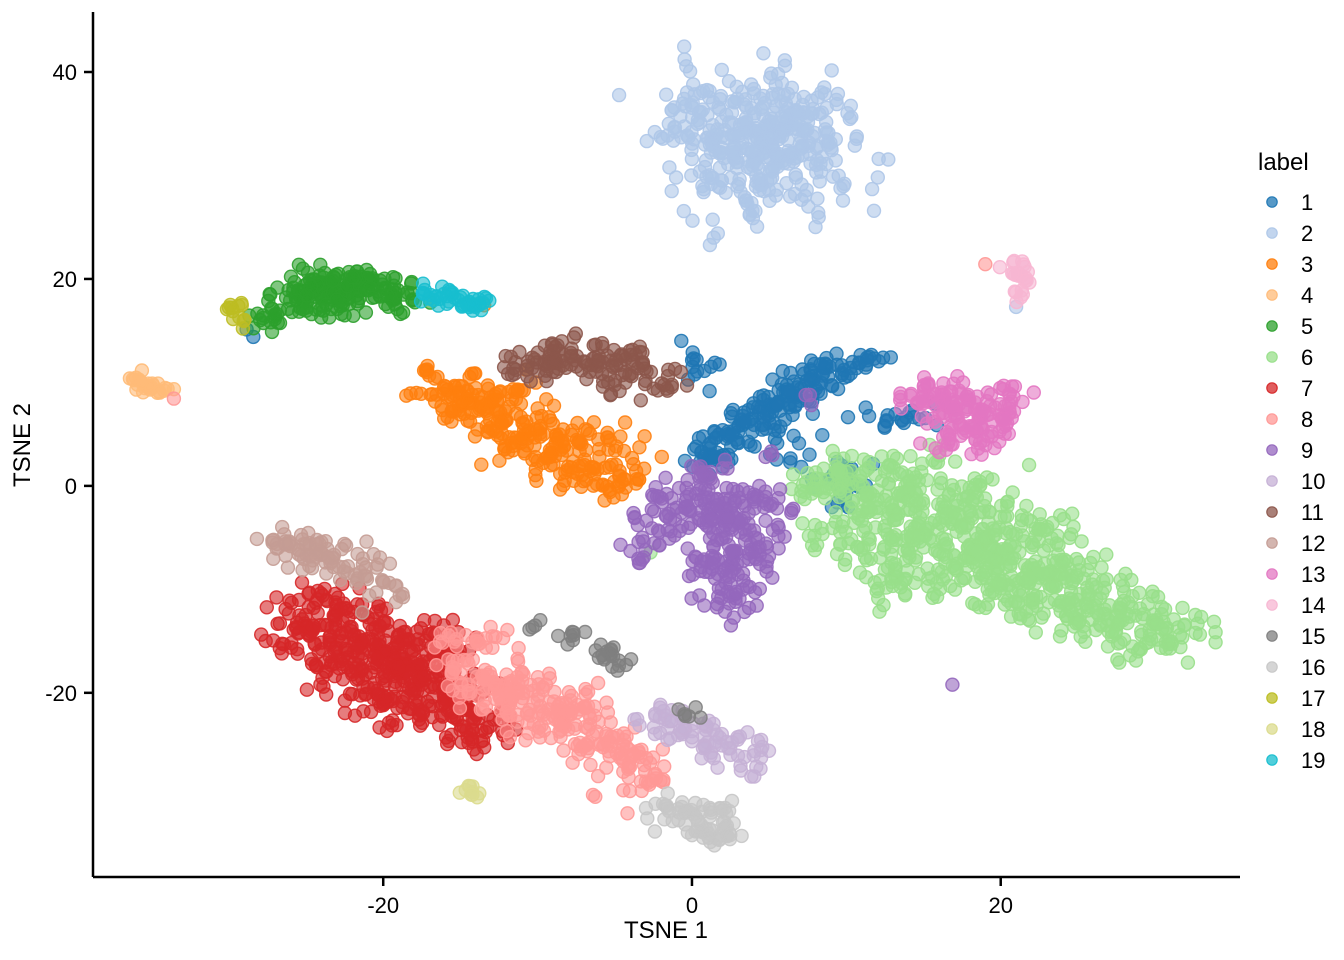 The width and height of the screenshot is (1344, 960). I want to click on legend-entry-label: 9, so click(1307, 450).